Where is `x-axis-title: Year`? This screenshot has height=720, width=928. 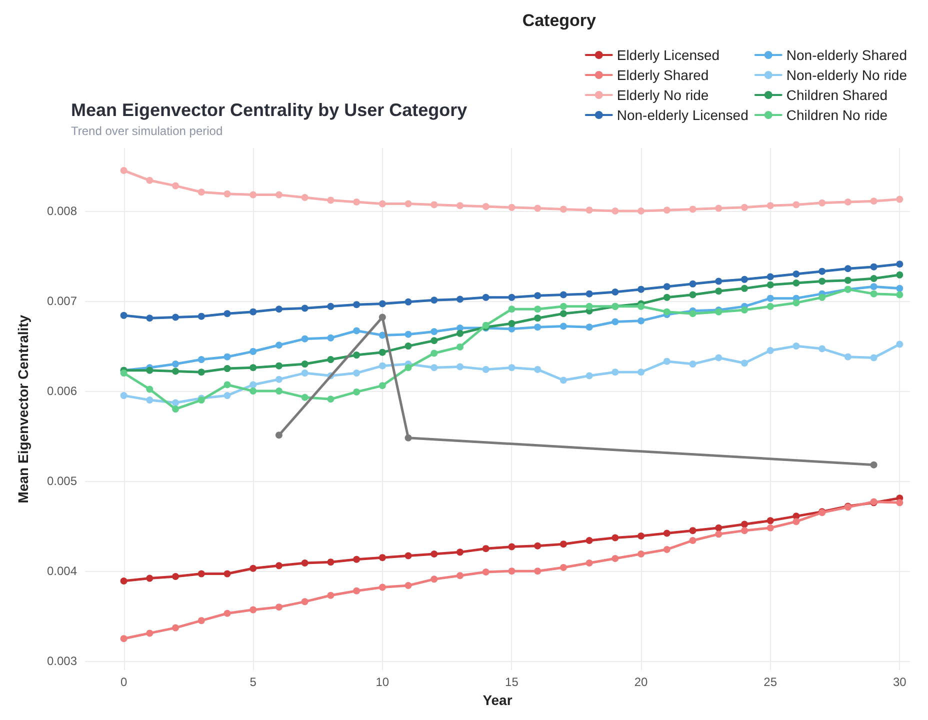 x-axis-title: Year is located at coordinates (497, 700).